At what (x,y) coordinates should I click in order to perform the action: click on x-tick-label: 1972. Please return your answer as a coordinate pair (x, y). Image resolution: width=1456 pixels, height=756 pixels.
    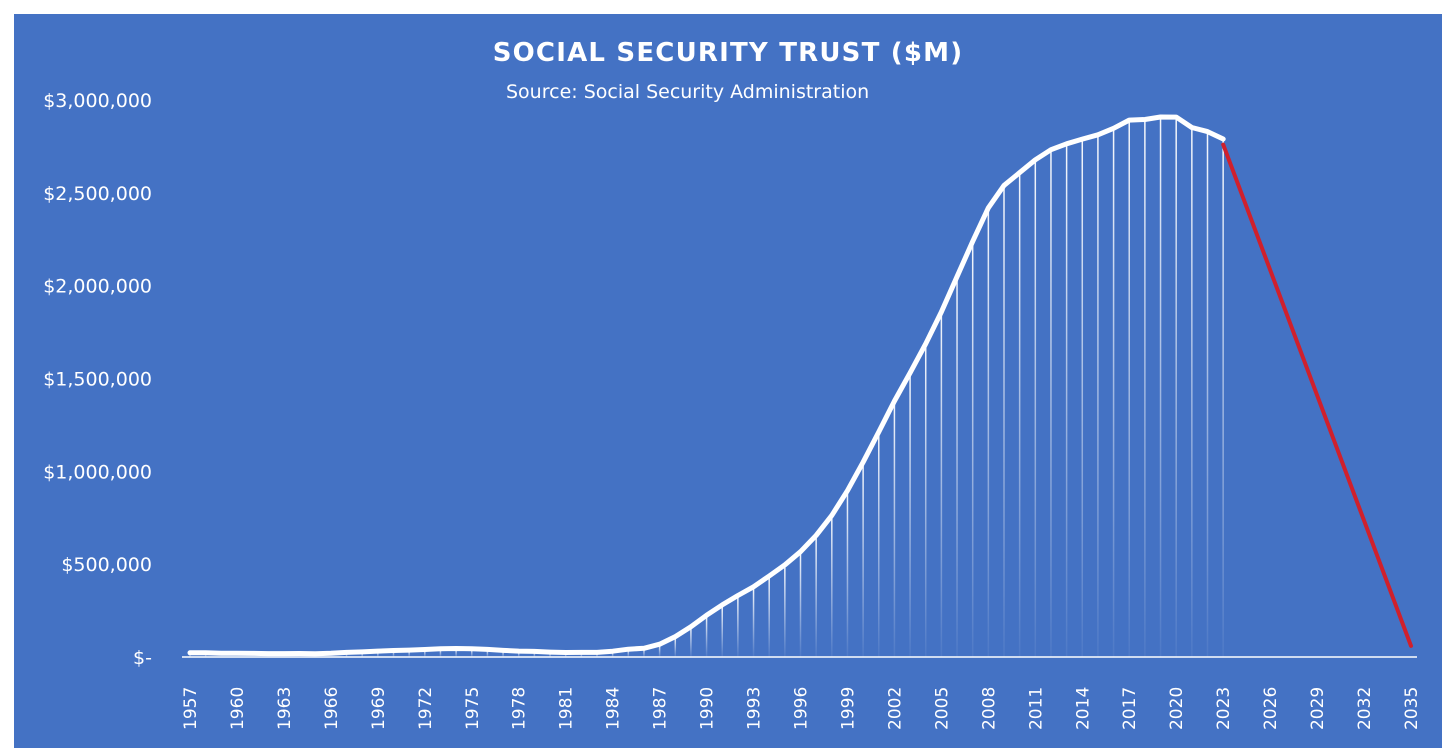
    Looking at the image, I should click on (426, 708).